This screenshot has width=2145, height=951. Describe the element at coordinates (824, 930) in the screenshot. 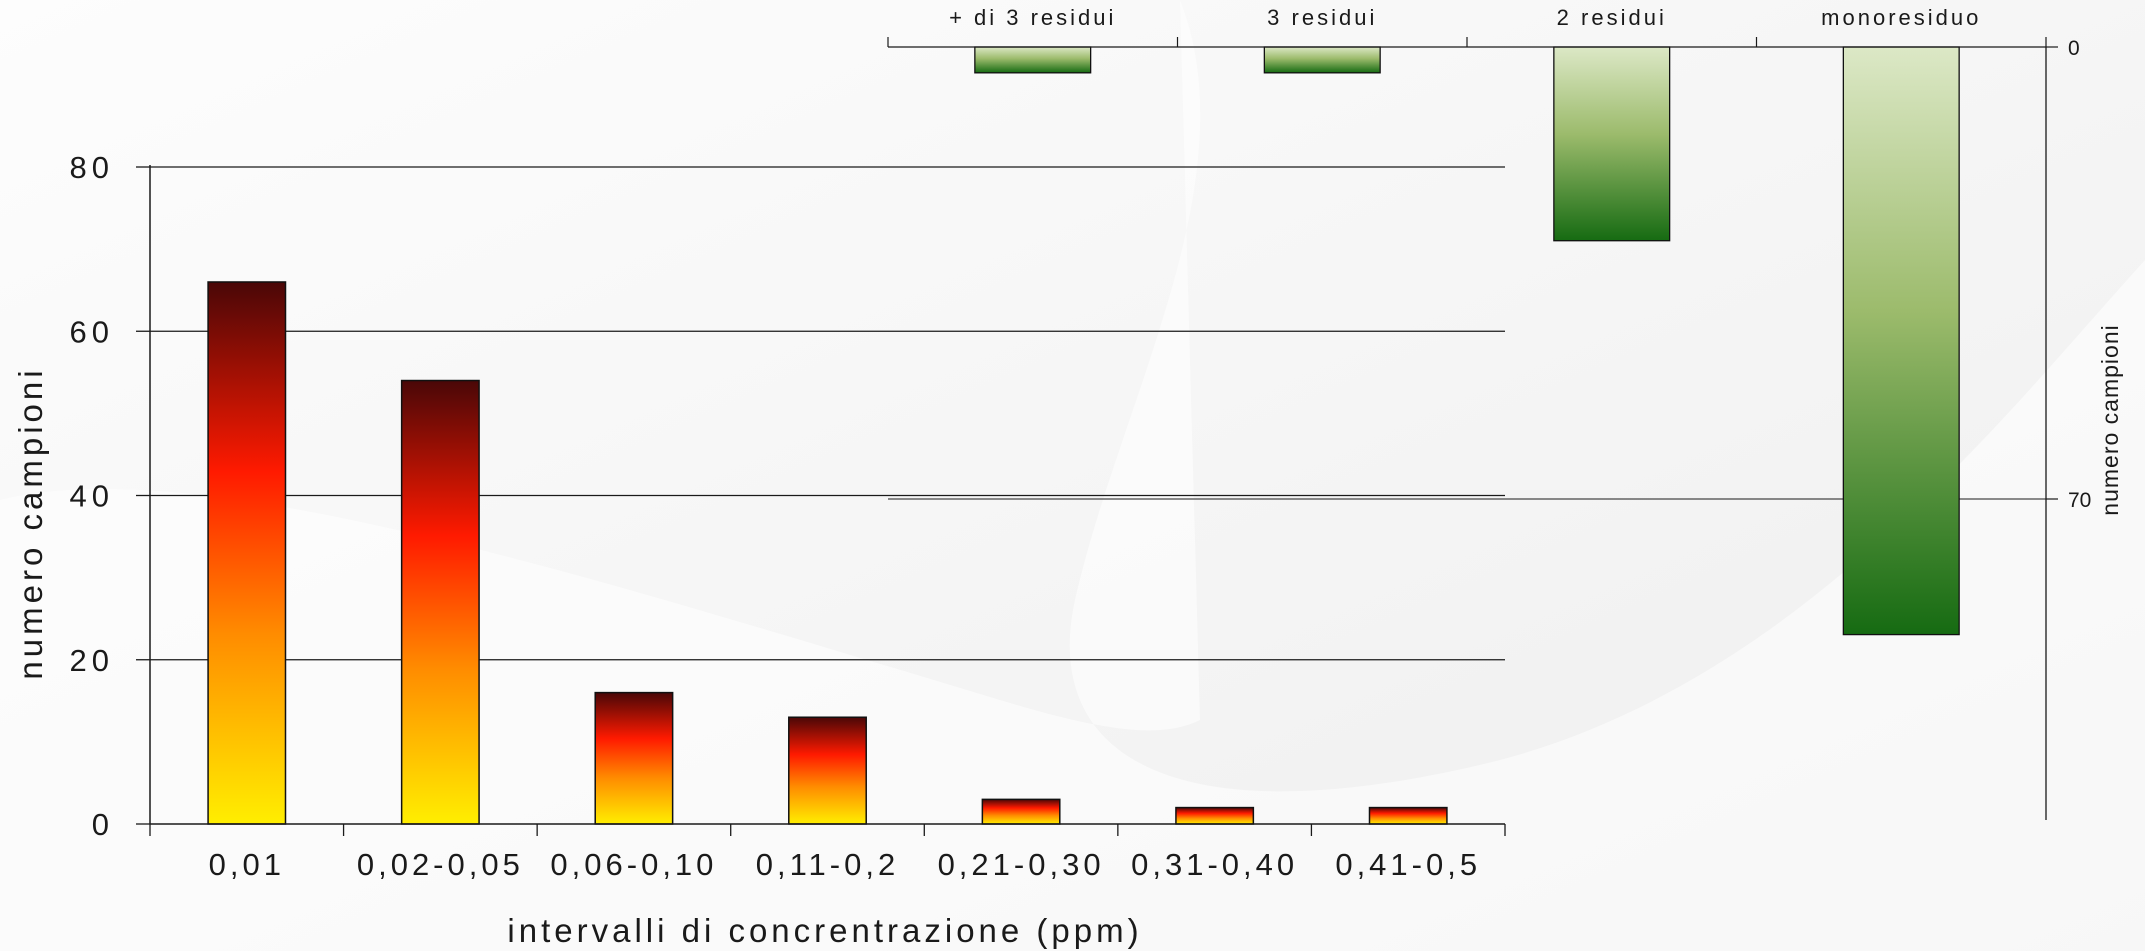

I see `concentration-x-axis-title: intervalli di concrentrazione (ppm)` at that location.